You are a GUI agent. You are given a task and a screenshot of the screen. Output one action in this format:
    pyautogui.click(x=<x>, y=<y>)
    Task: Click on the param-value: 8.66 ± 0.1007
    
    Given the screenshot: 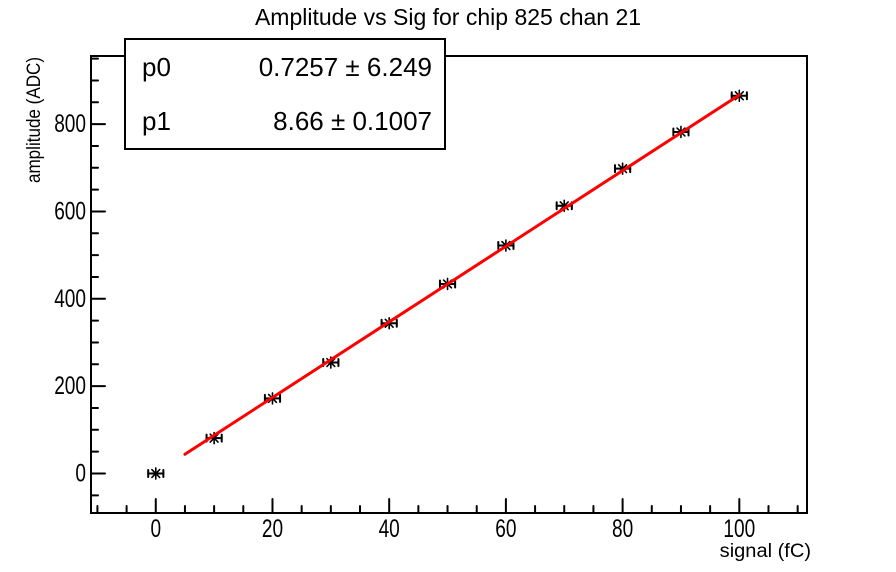 What is the action you would take?
    pyautogui.click(x=352, y=120)
    